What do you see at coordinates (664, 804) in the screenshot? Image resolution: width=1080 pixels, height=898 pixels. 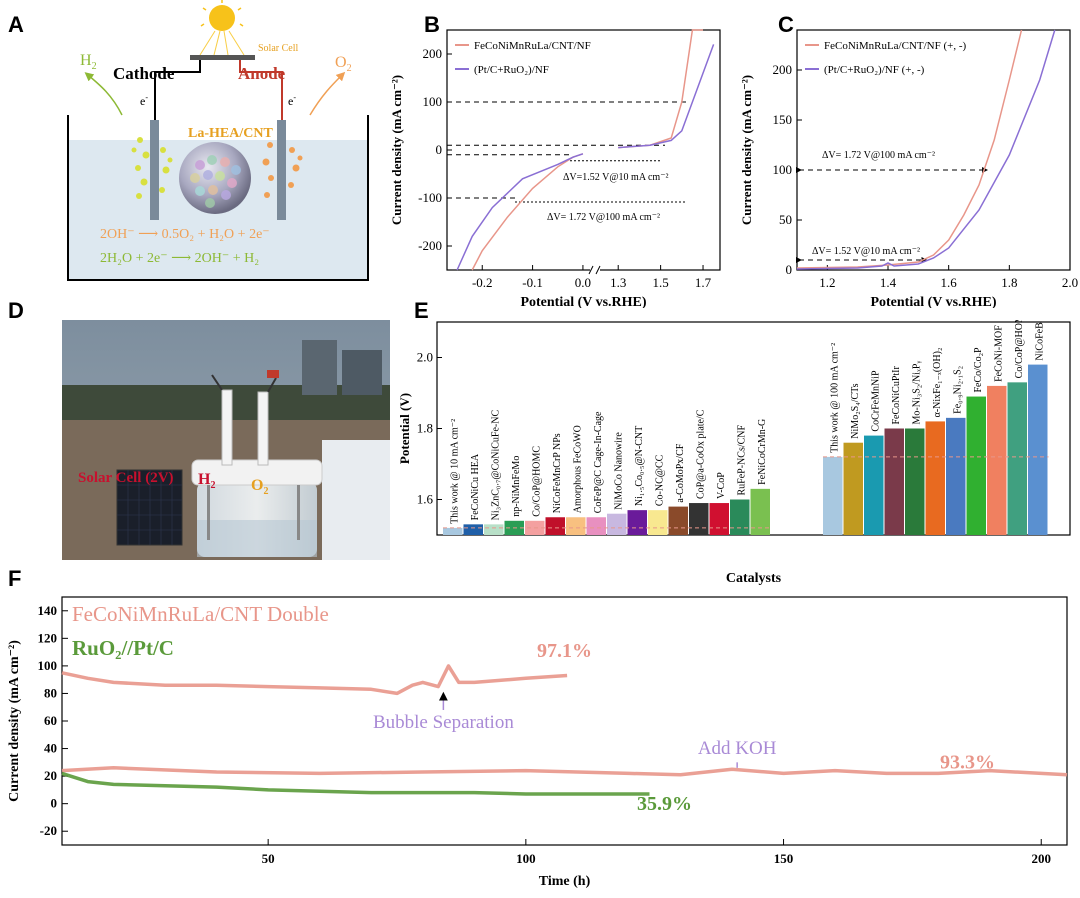 I see `percent-label: 35.9%` at bounding box center [664, 804].